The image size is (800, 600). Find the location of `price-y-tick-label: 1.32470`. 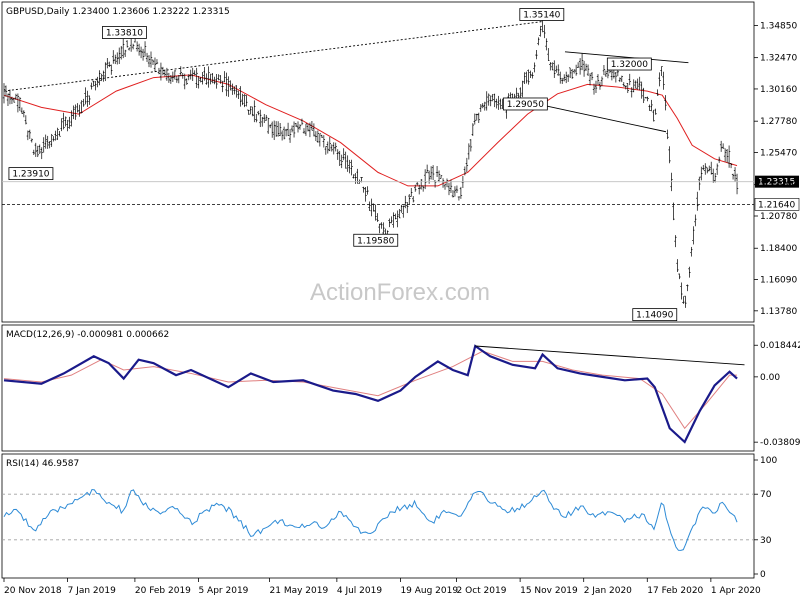

price-y-tick-label: 1.32470 is located at coordinates (778, 59).